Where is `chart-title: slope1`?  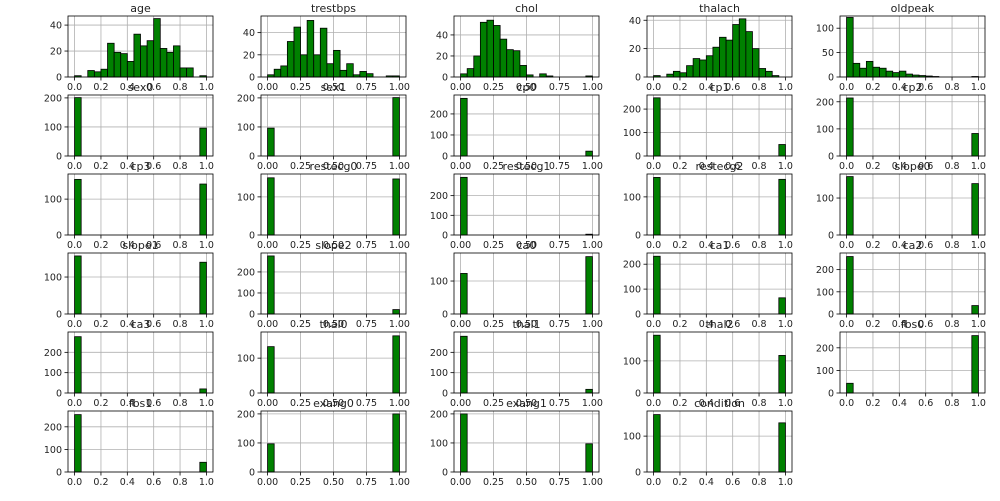 chart-title: slope1 is located at coordinates (140, 245).